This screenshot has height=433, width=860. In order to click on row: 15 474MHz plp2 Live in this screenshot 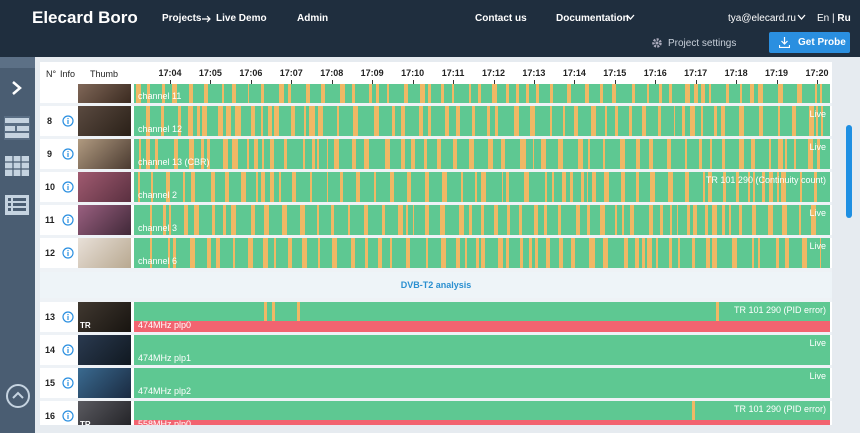, I will do `click(436, 383)`.